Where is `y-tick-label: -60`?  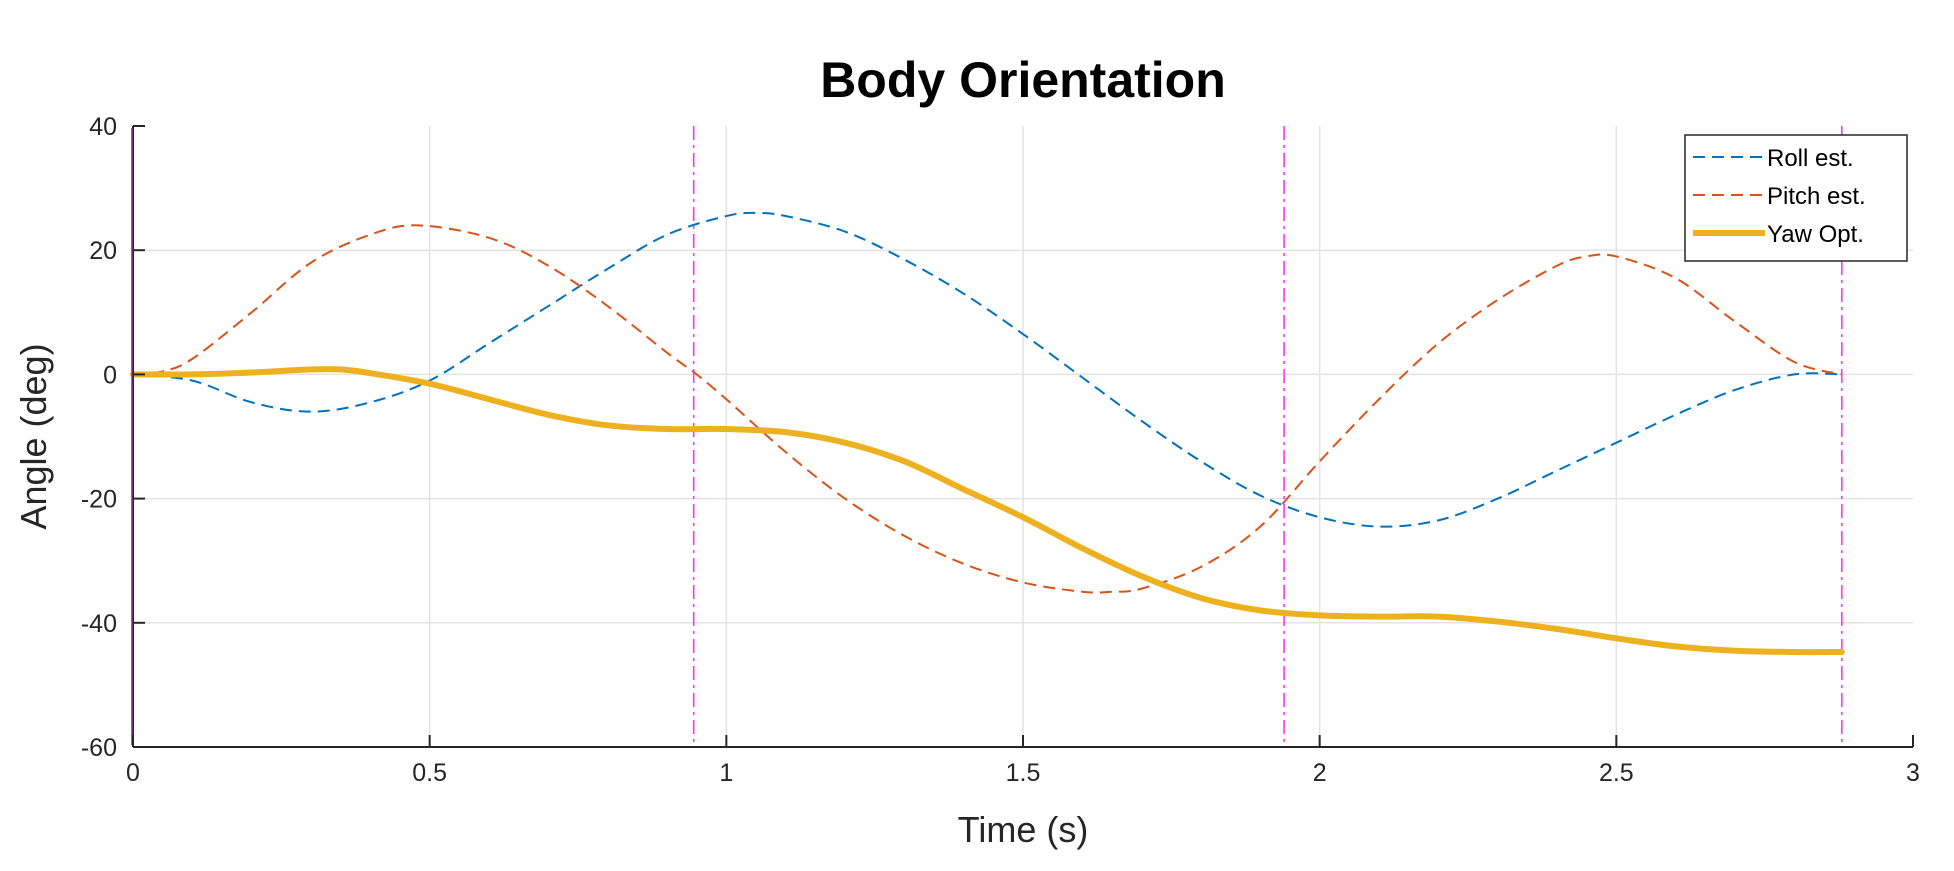
y-tick-label: -60 is located at coordinates (99, 748).